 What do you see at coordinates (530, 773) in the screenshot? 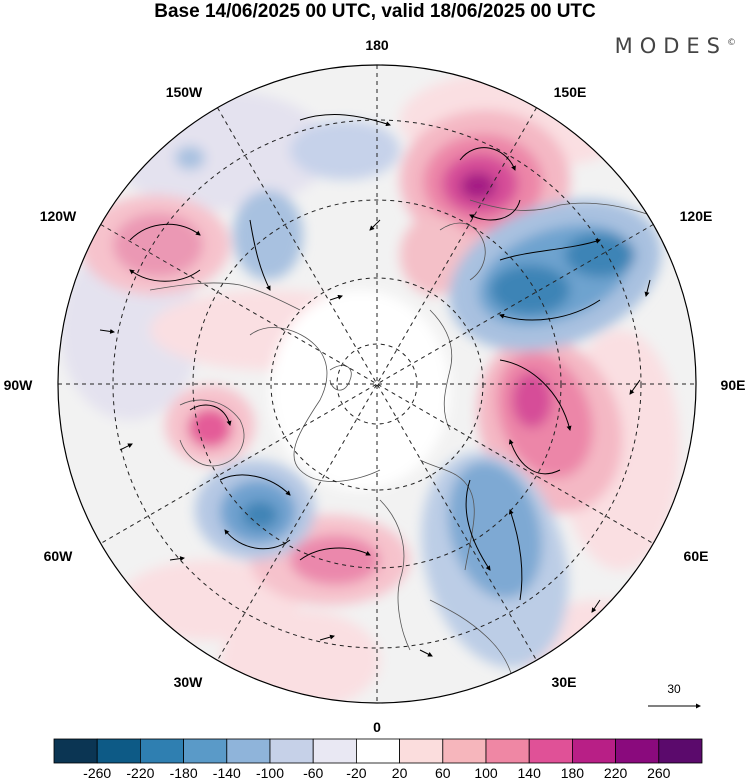
I see `colorbar-tick-label: 140` at bounding box center [530, 773].